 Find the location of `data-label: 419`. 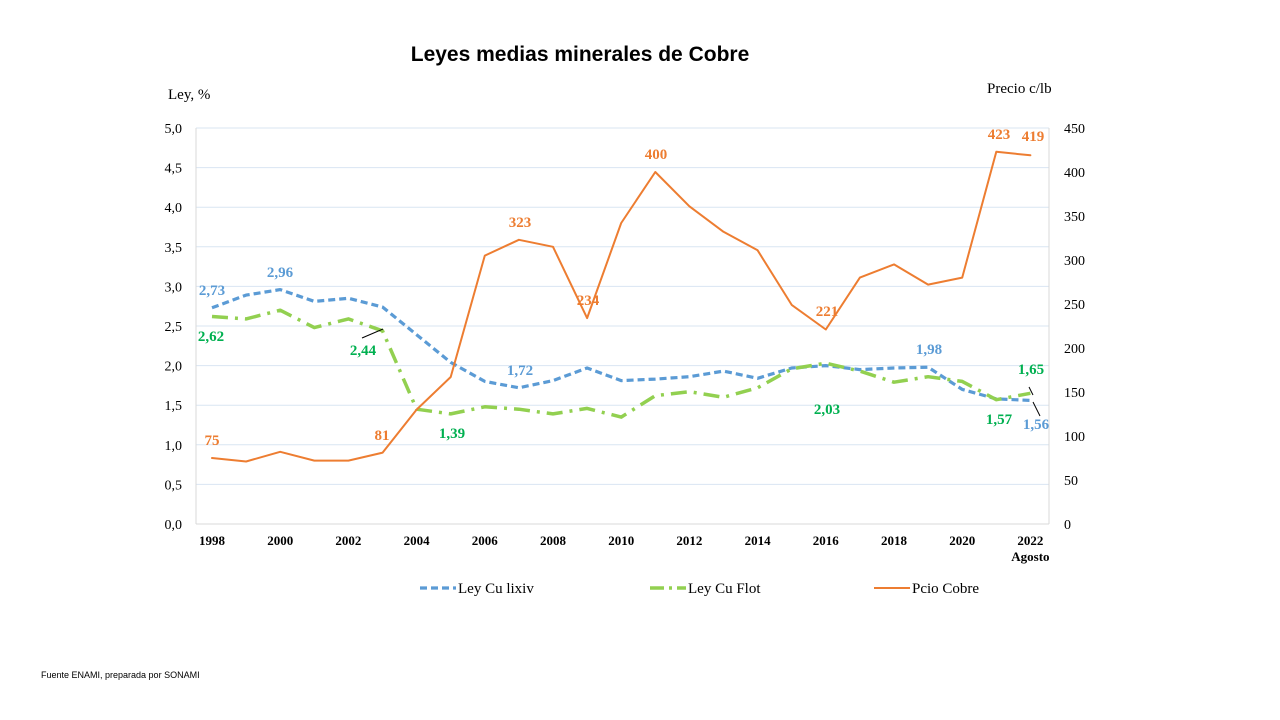

data-label: 419 is located at coordinates (1033, 137).